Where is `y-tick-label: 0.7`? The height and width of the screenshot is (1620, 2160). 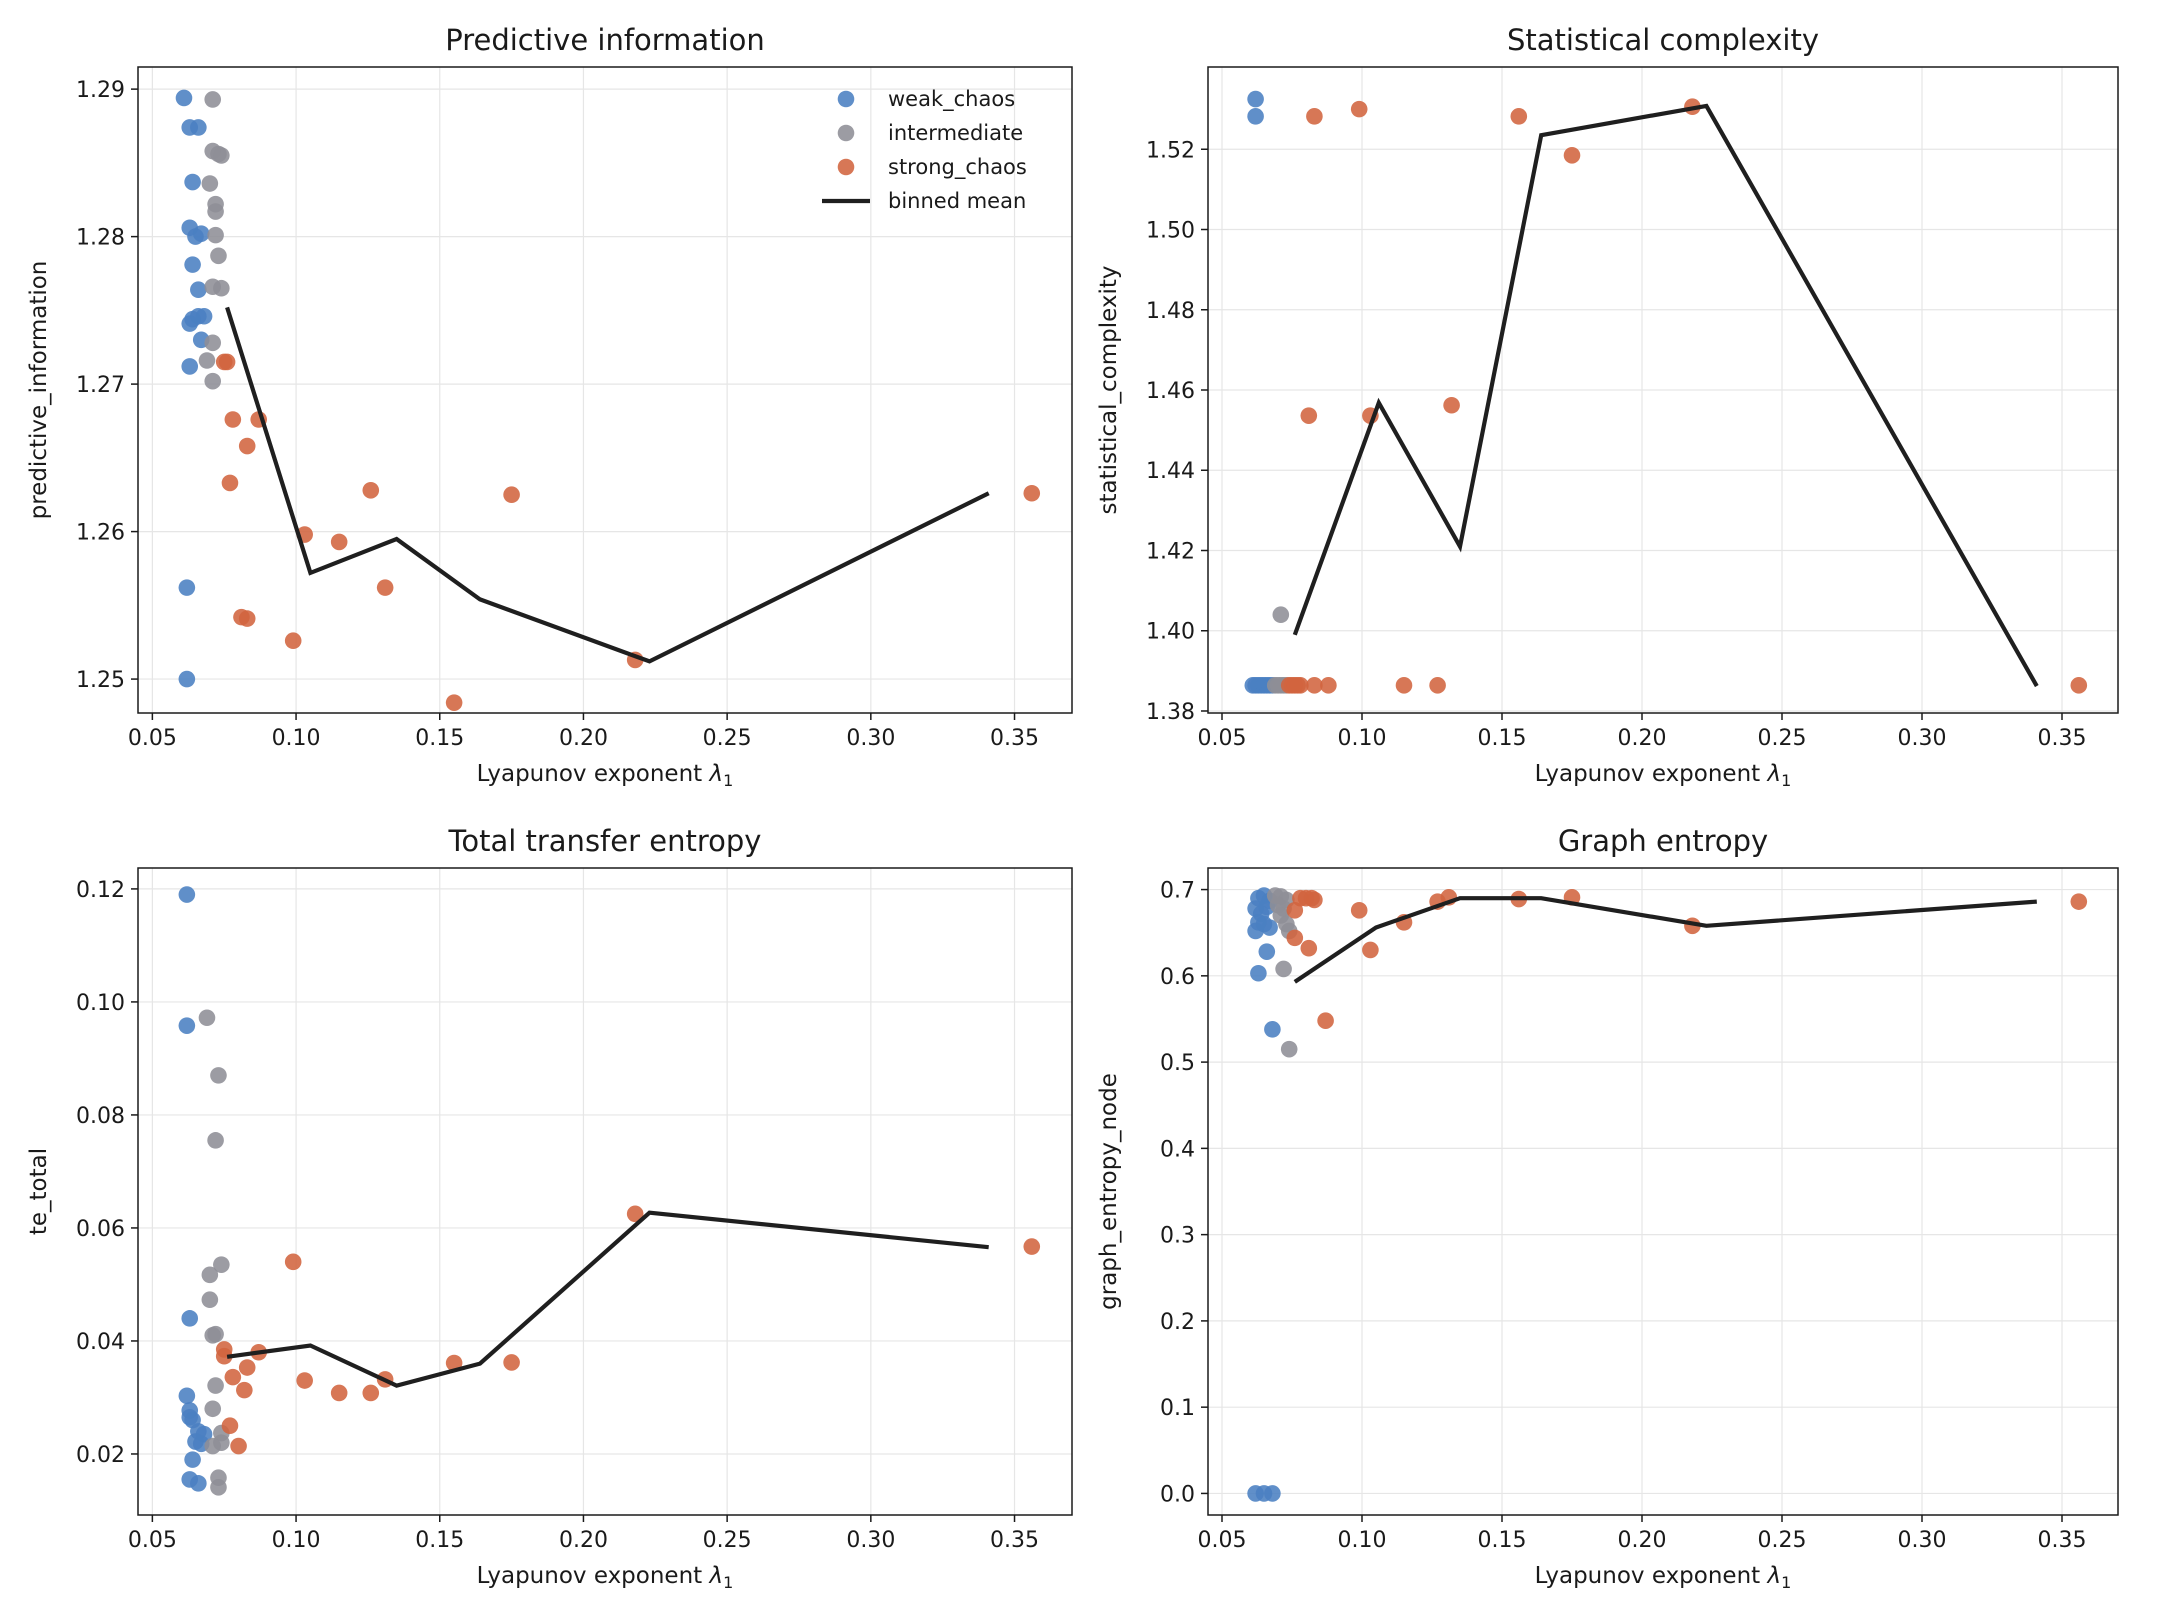
y-tick-label: 0.7 is located at coordinates (1177, 891).